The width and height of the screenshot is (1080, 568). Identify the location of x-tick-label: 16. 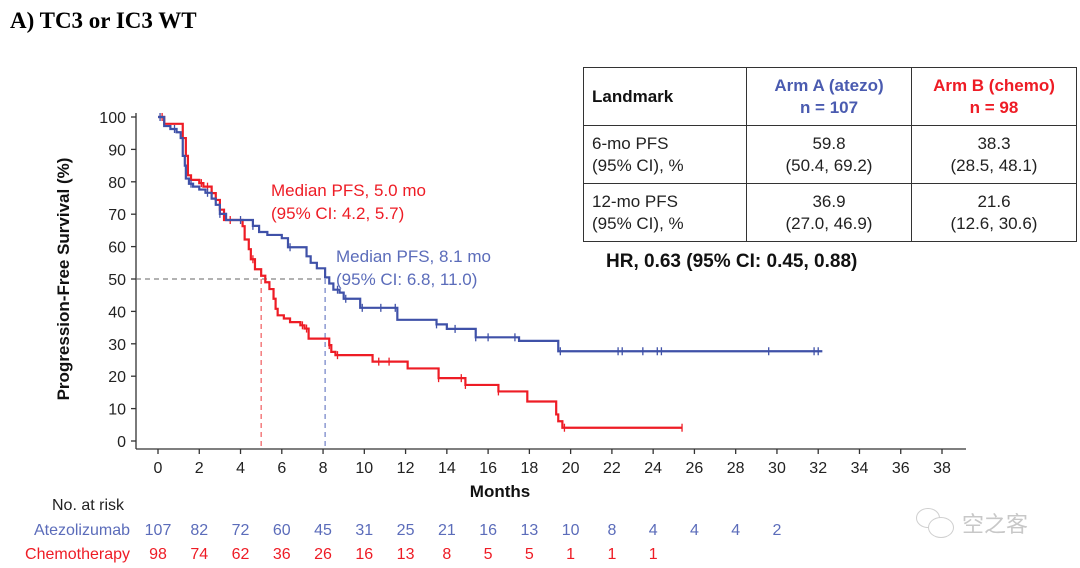
(488, 468).